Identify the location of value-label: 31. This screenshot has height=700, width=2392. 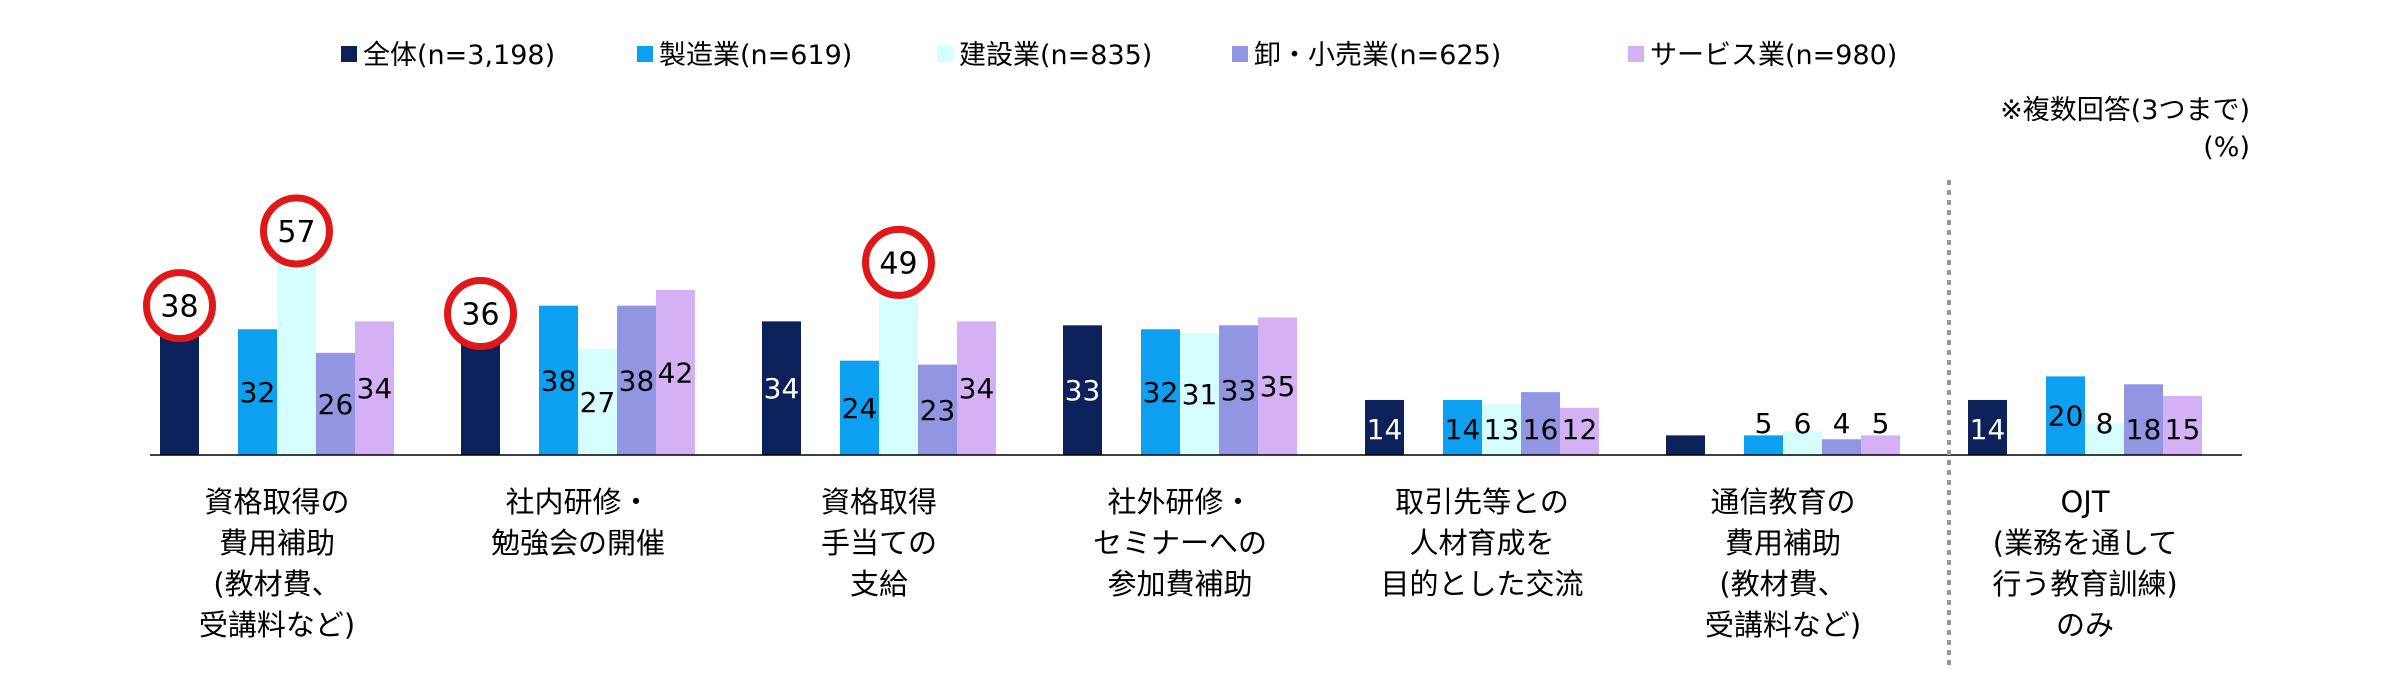
(1200, 394).